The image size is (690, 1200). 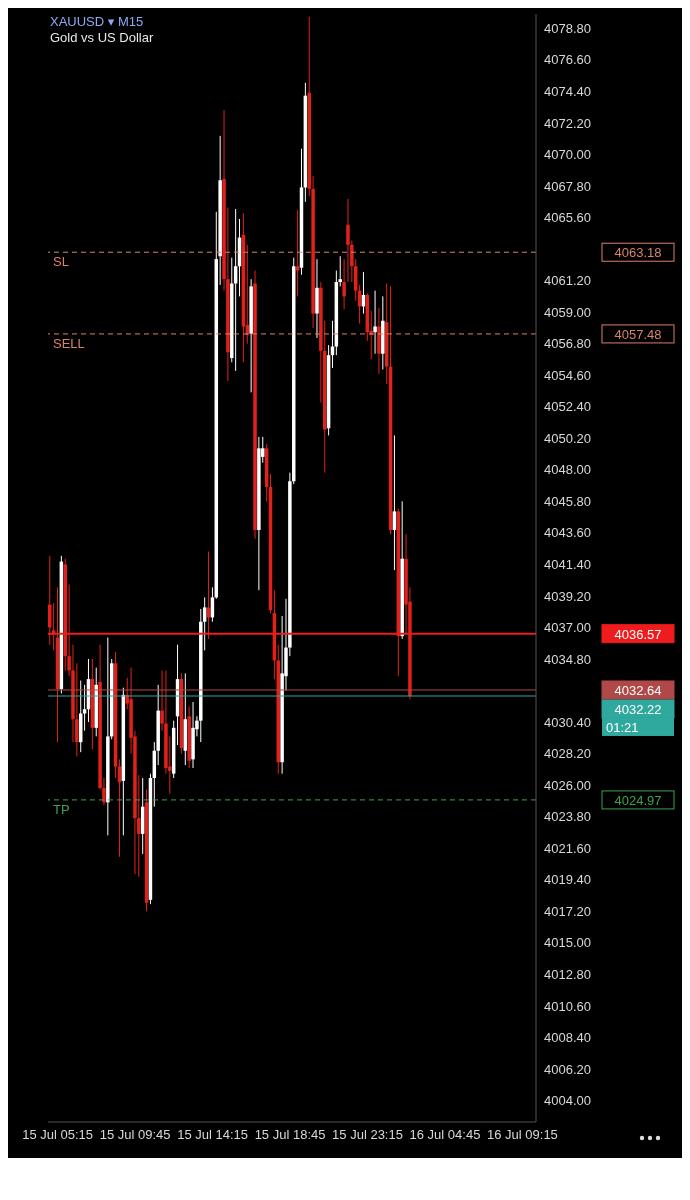 What do you see at coordinates (567, 1069) in the screenshot?
I see `y-tick-label: 4006.20` at bounding box center [567, 1069].